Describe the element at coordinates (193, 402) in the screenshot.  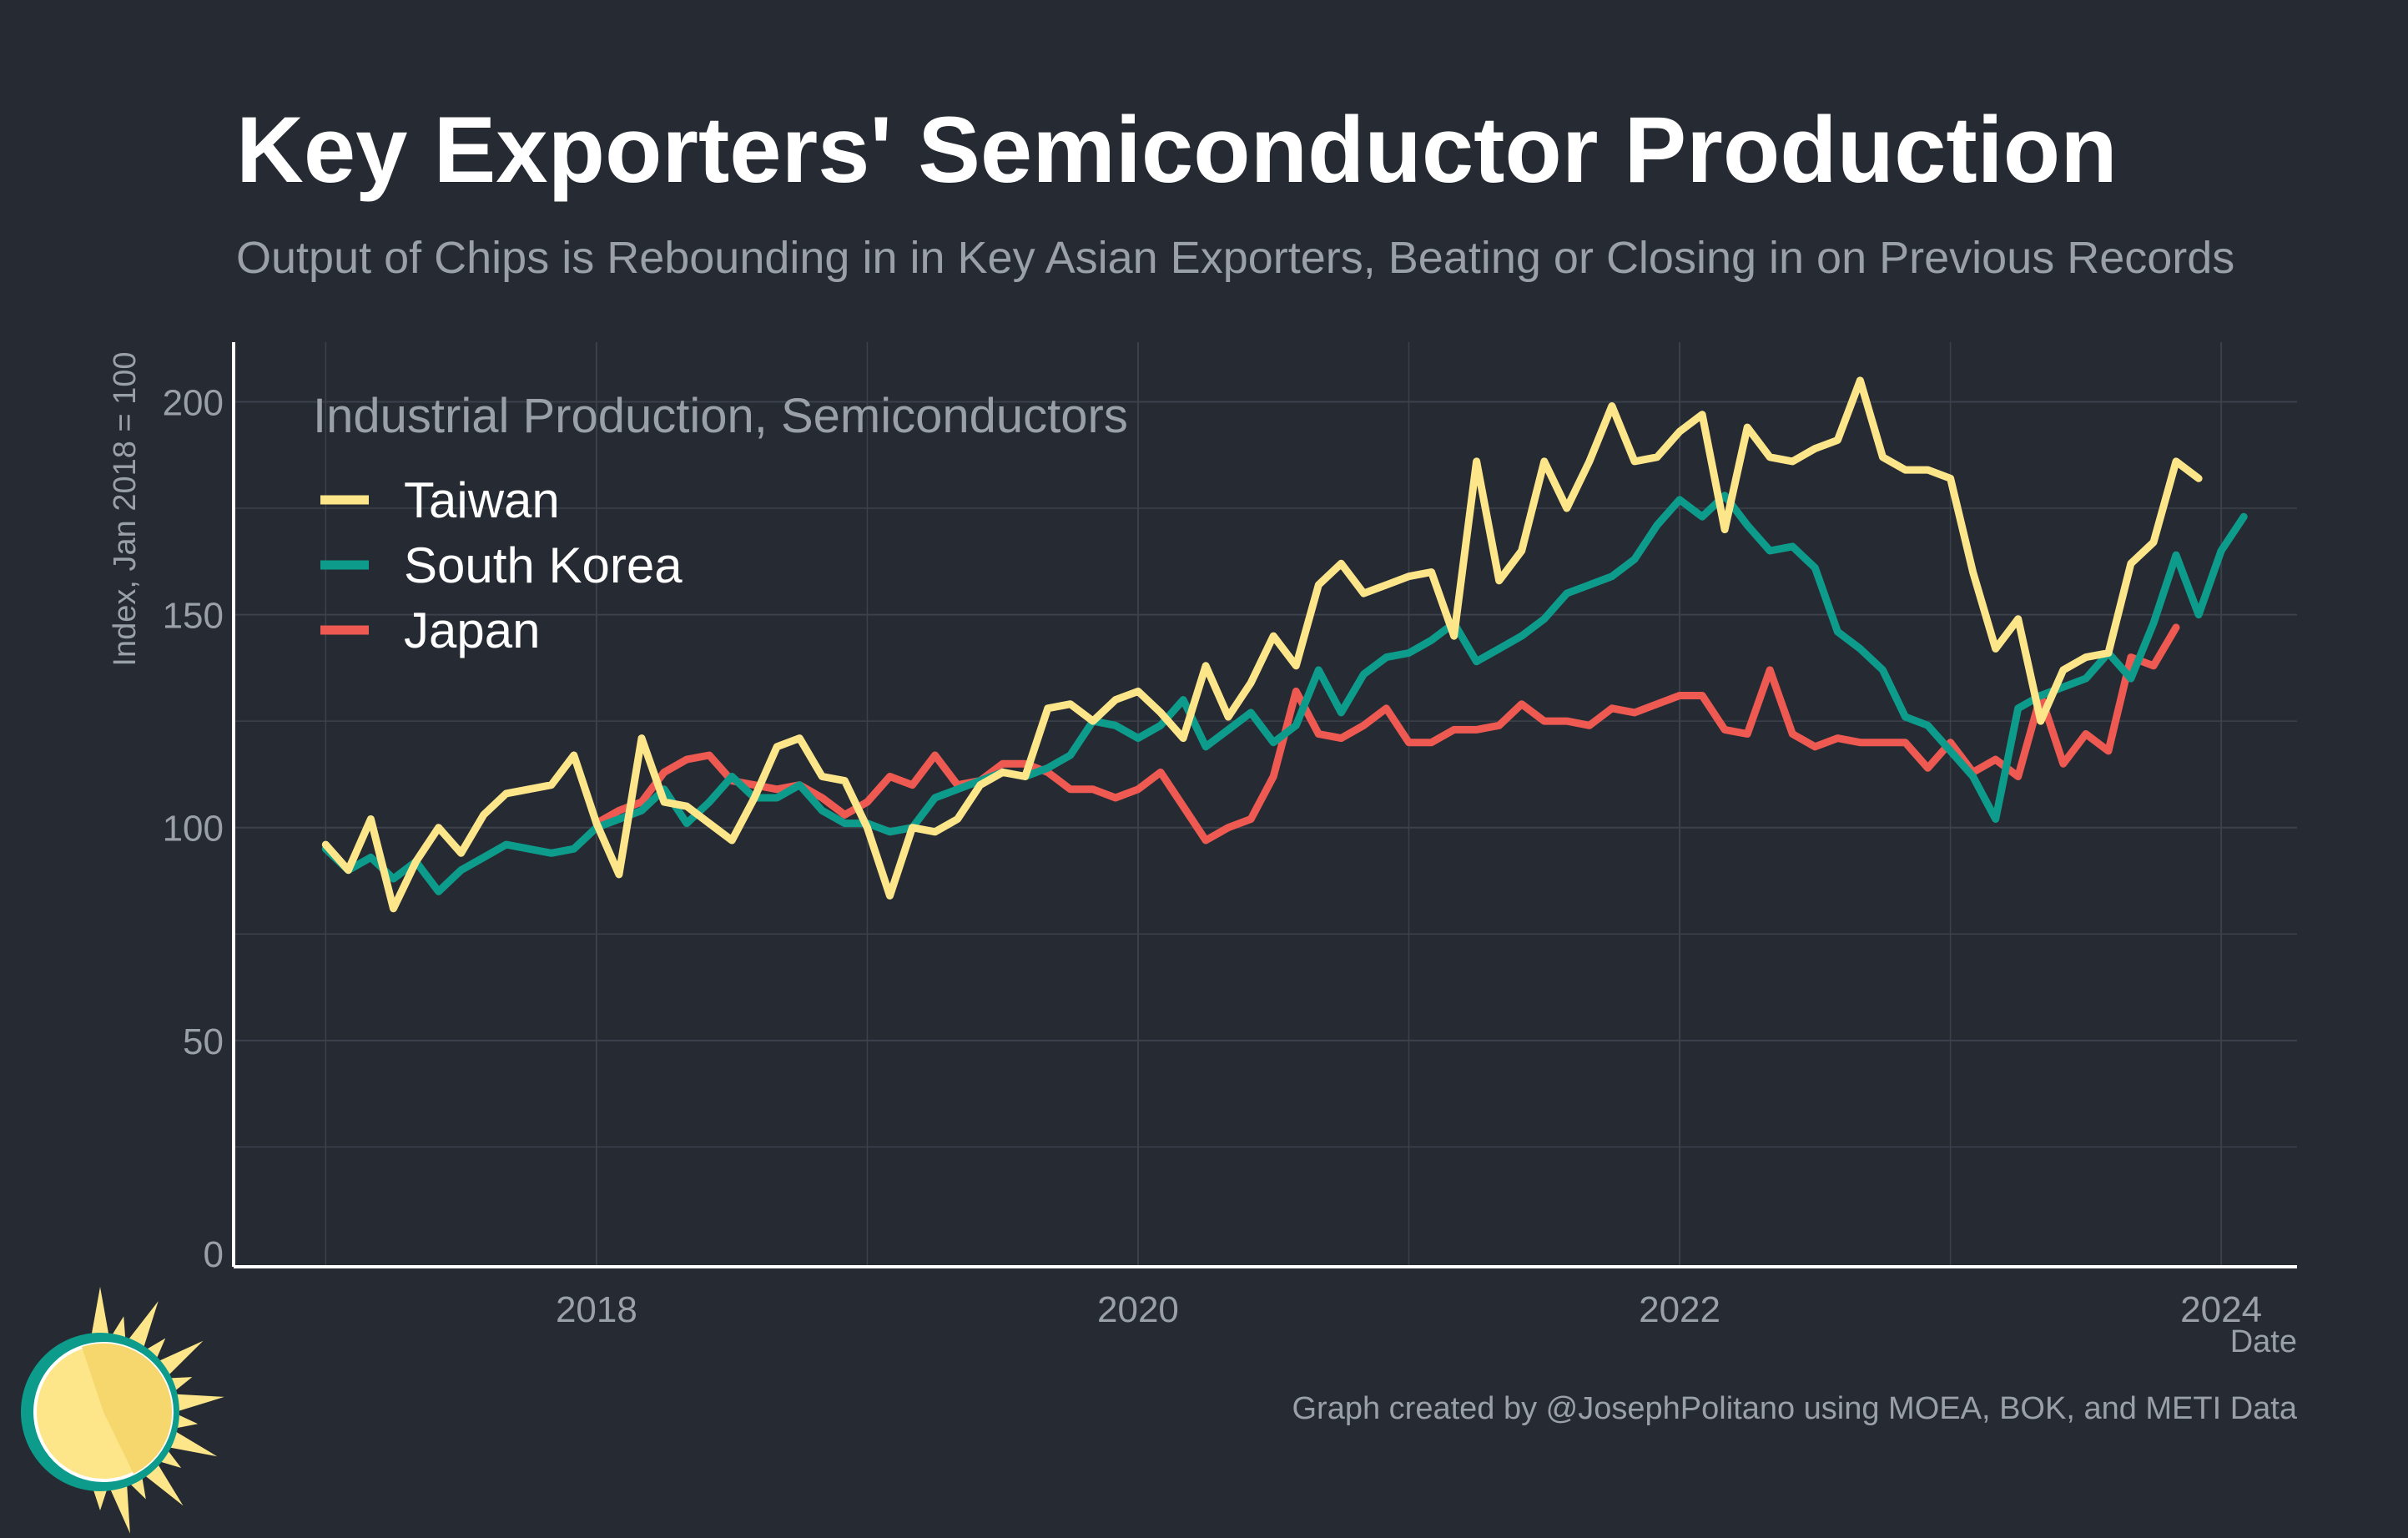
I see `y-tick-label: 200` at that location.